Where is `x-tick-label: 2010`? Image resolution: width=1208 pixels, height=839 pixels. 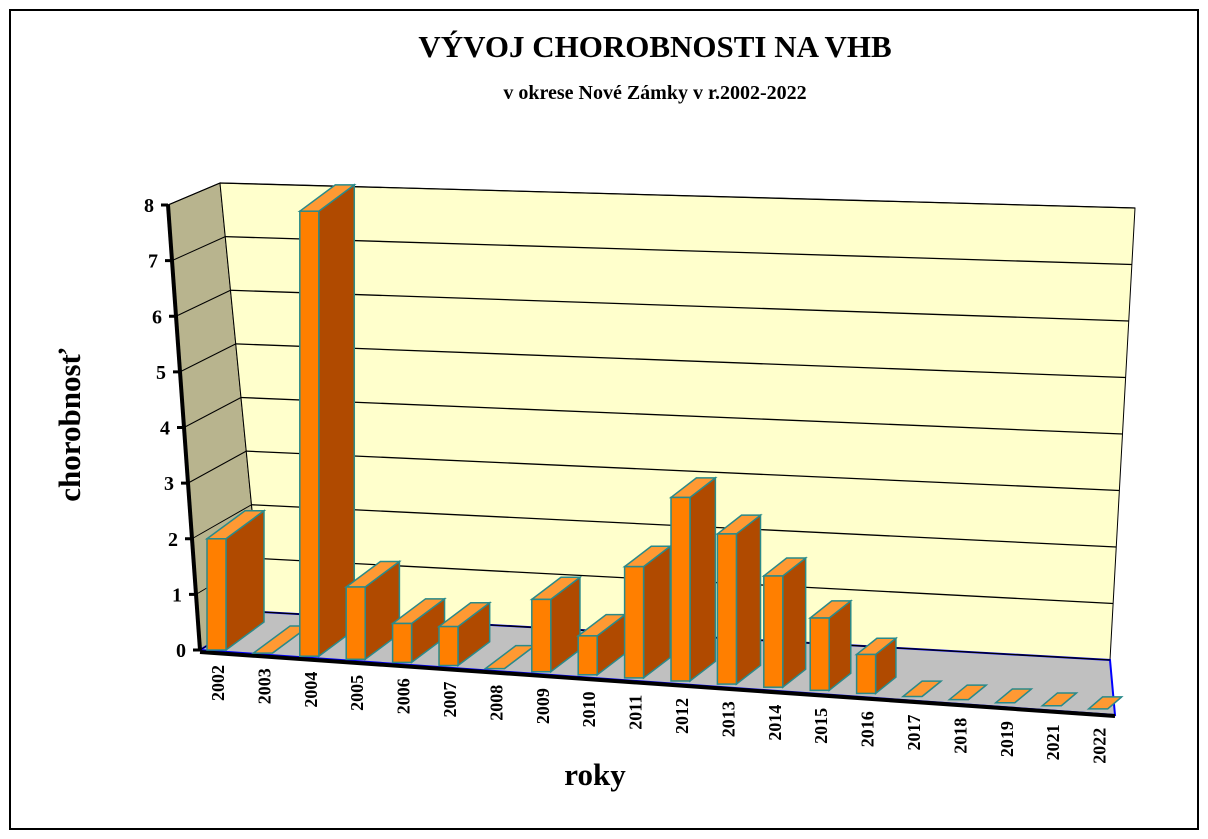
x-tick-label: 2010 is located at coordinates (589, 709).